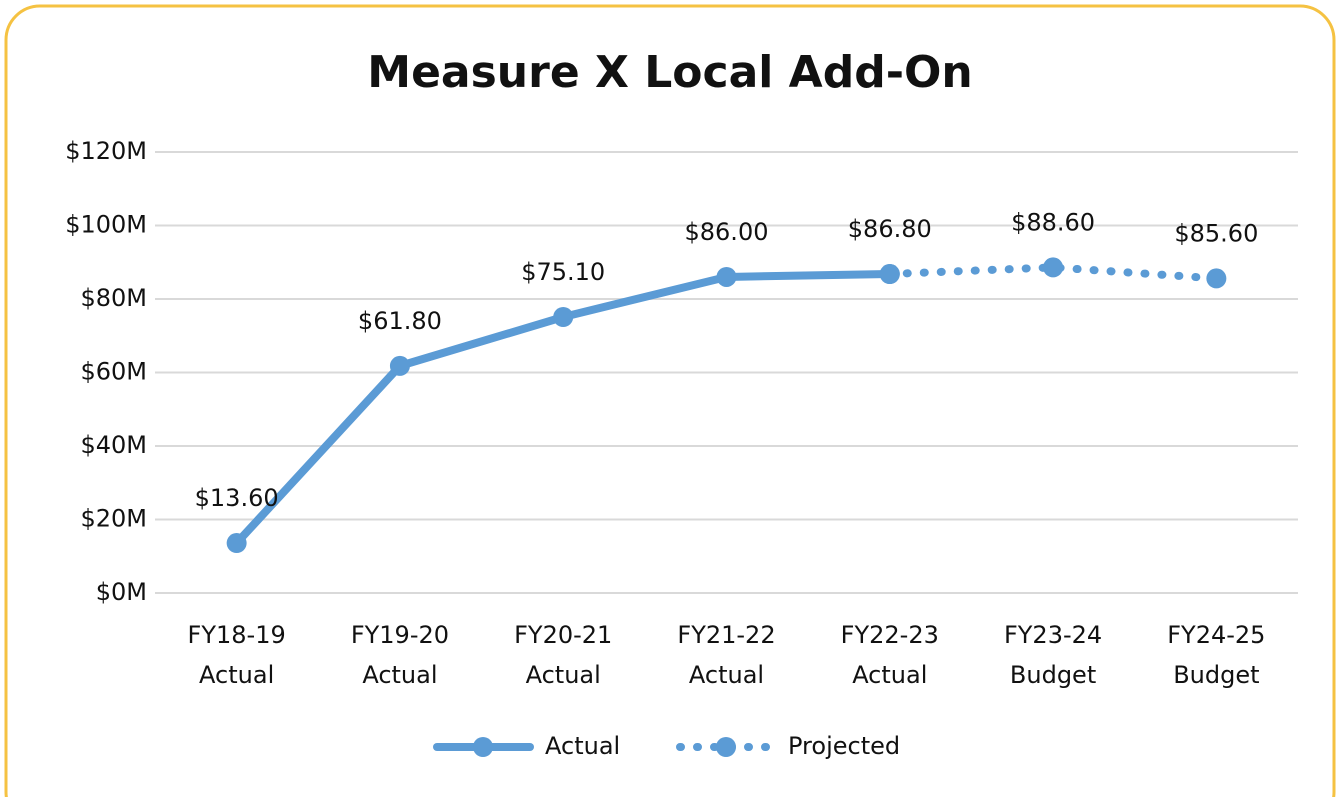  Describe the element at coordinates (1216, 635) in the screenshot. I see `x-tick-label: FY24-25` at that location.